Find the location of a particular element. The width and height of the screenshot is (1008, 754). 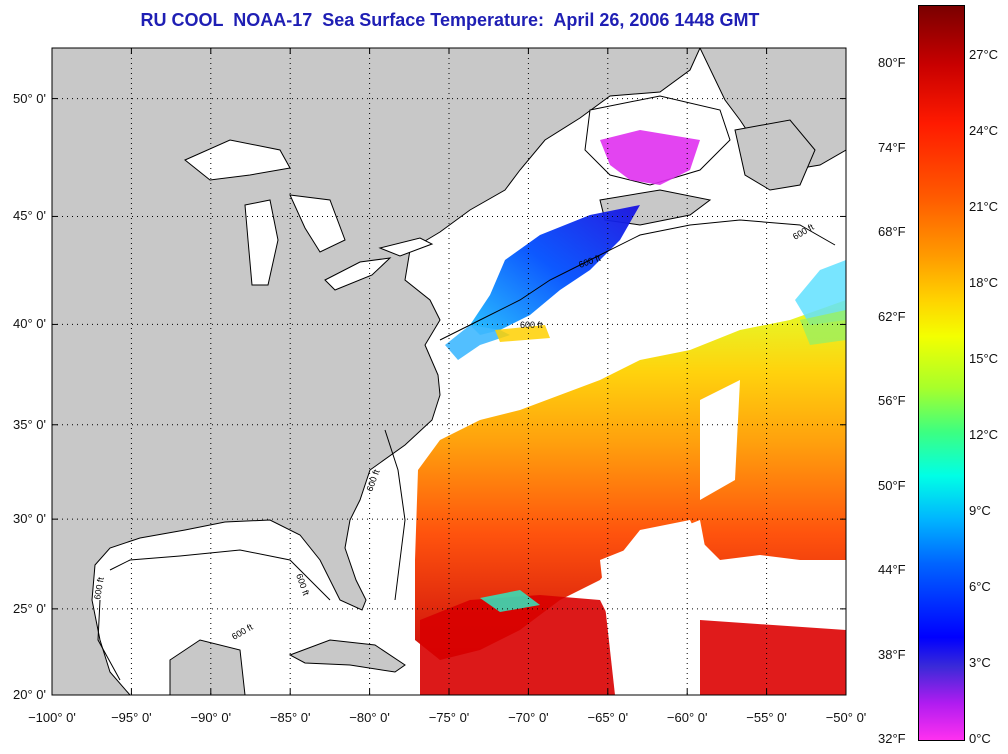

lon-tick-label: −55° 0' is located at coordinates (766, 717).